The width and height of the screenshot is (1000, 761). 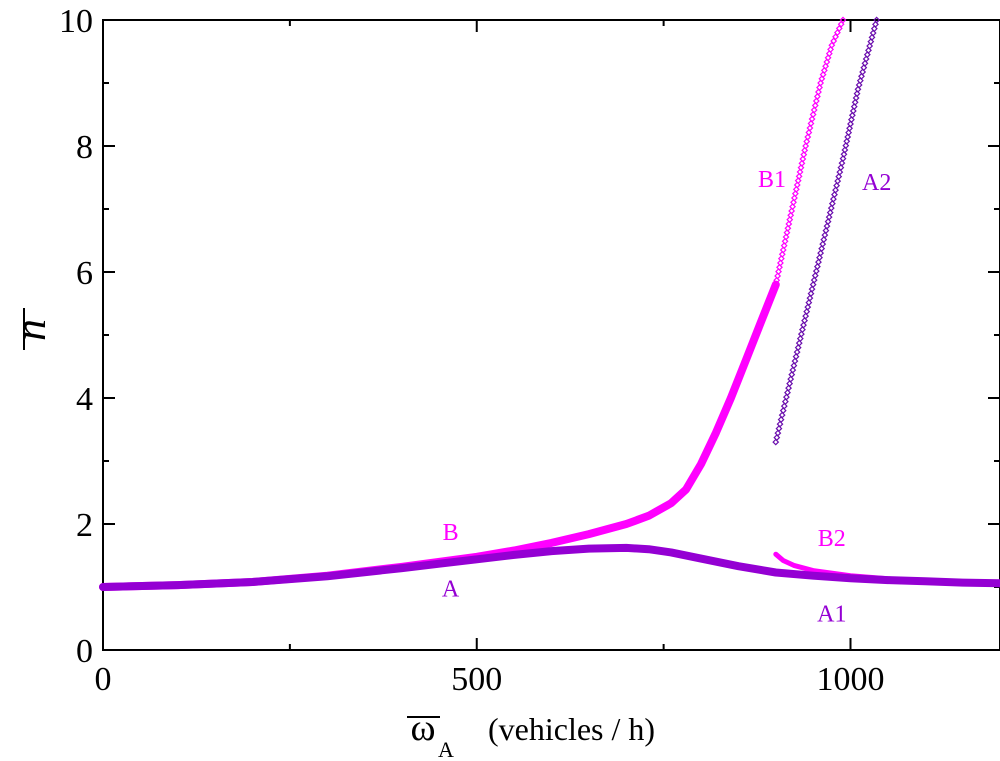 I want to click on y-tick-label: 0, so click(x=84, y=651).